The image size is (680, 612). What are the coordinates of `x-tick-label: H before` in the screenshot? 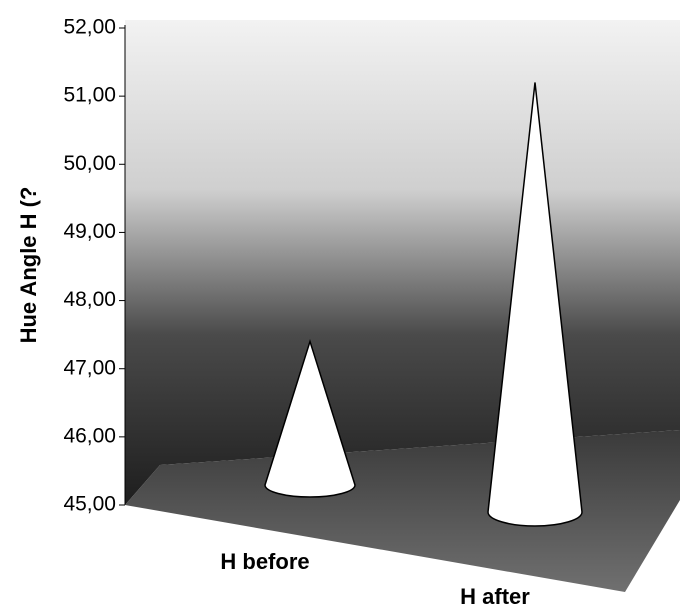 It's located at (264, 561).